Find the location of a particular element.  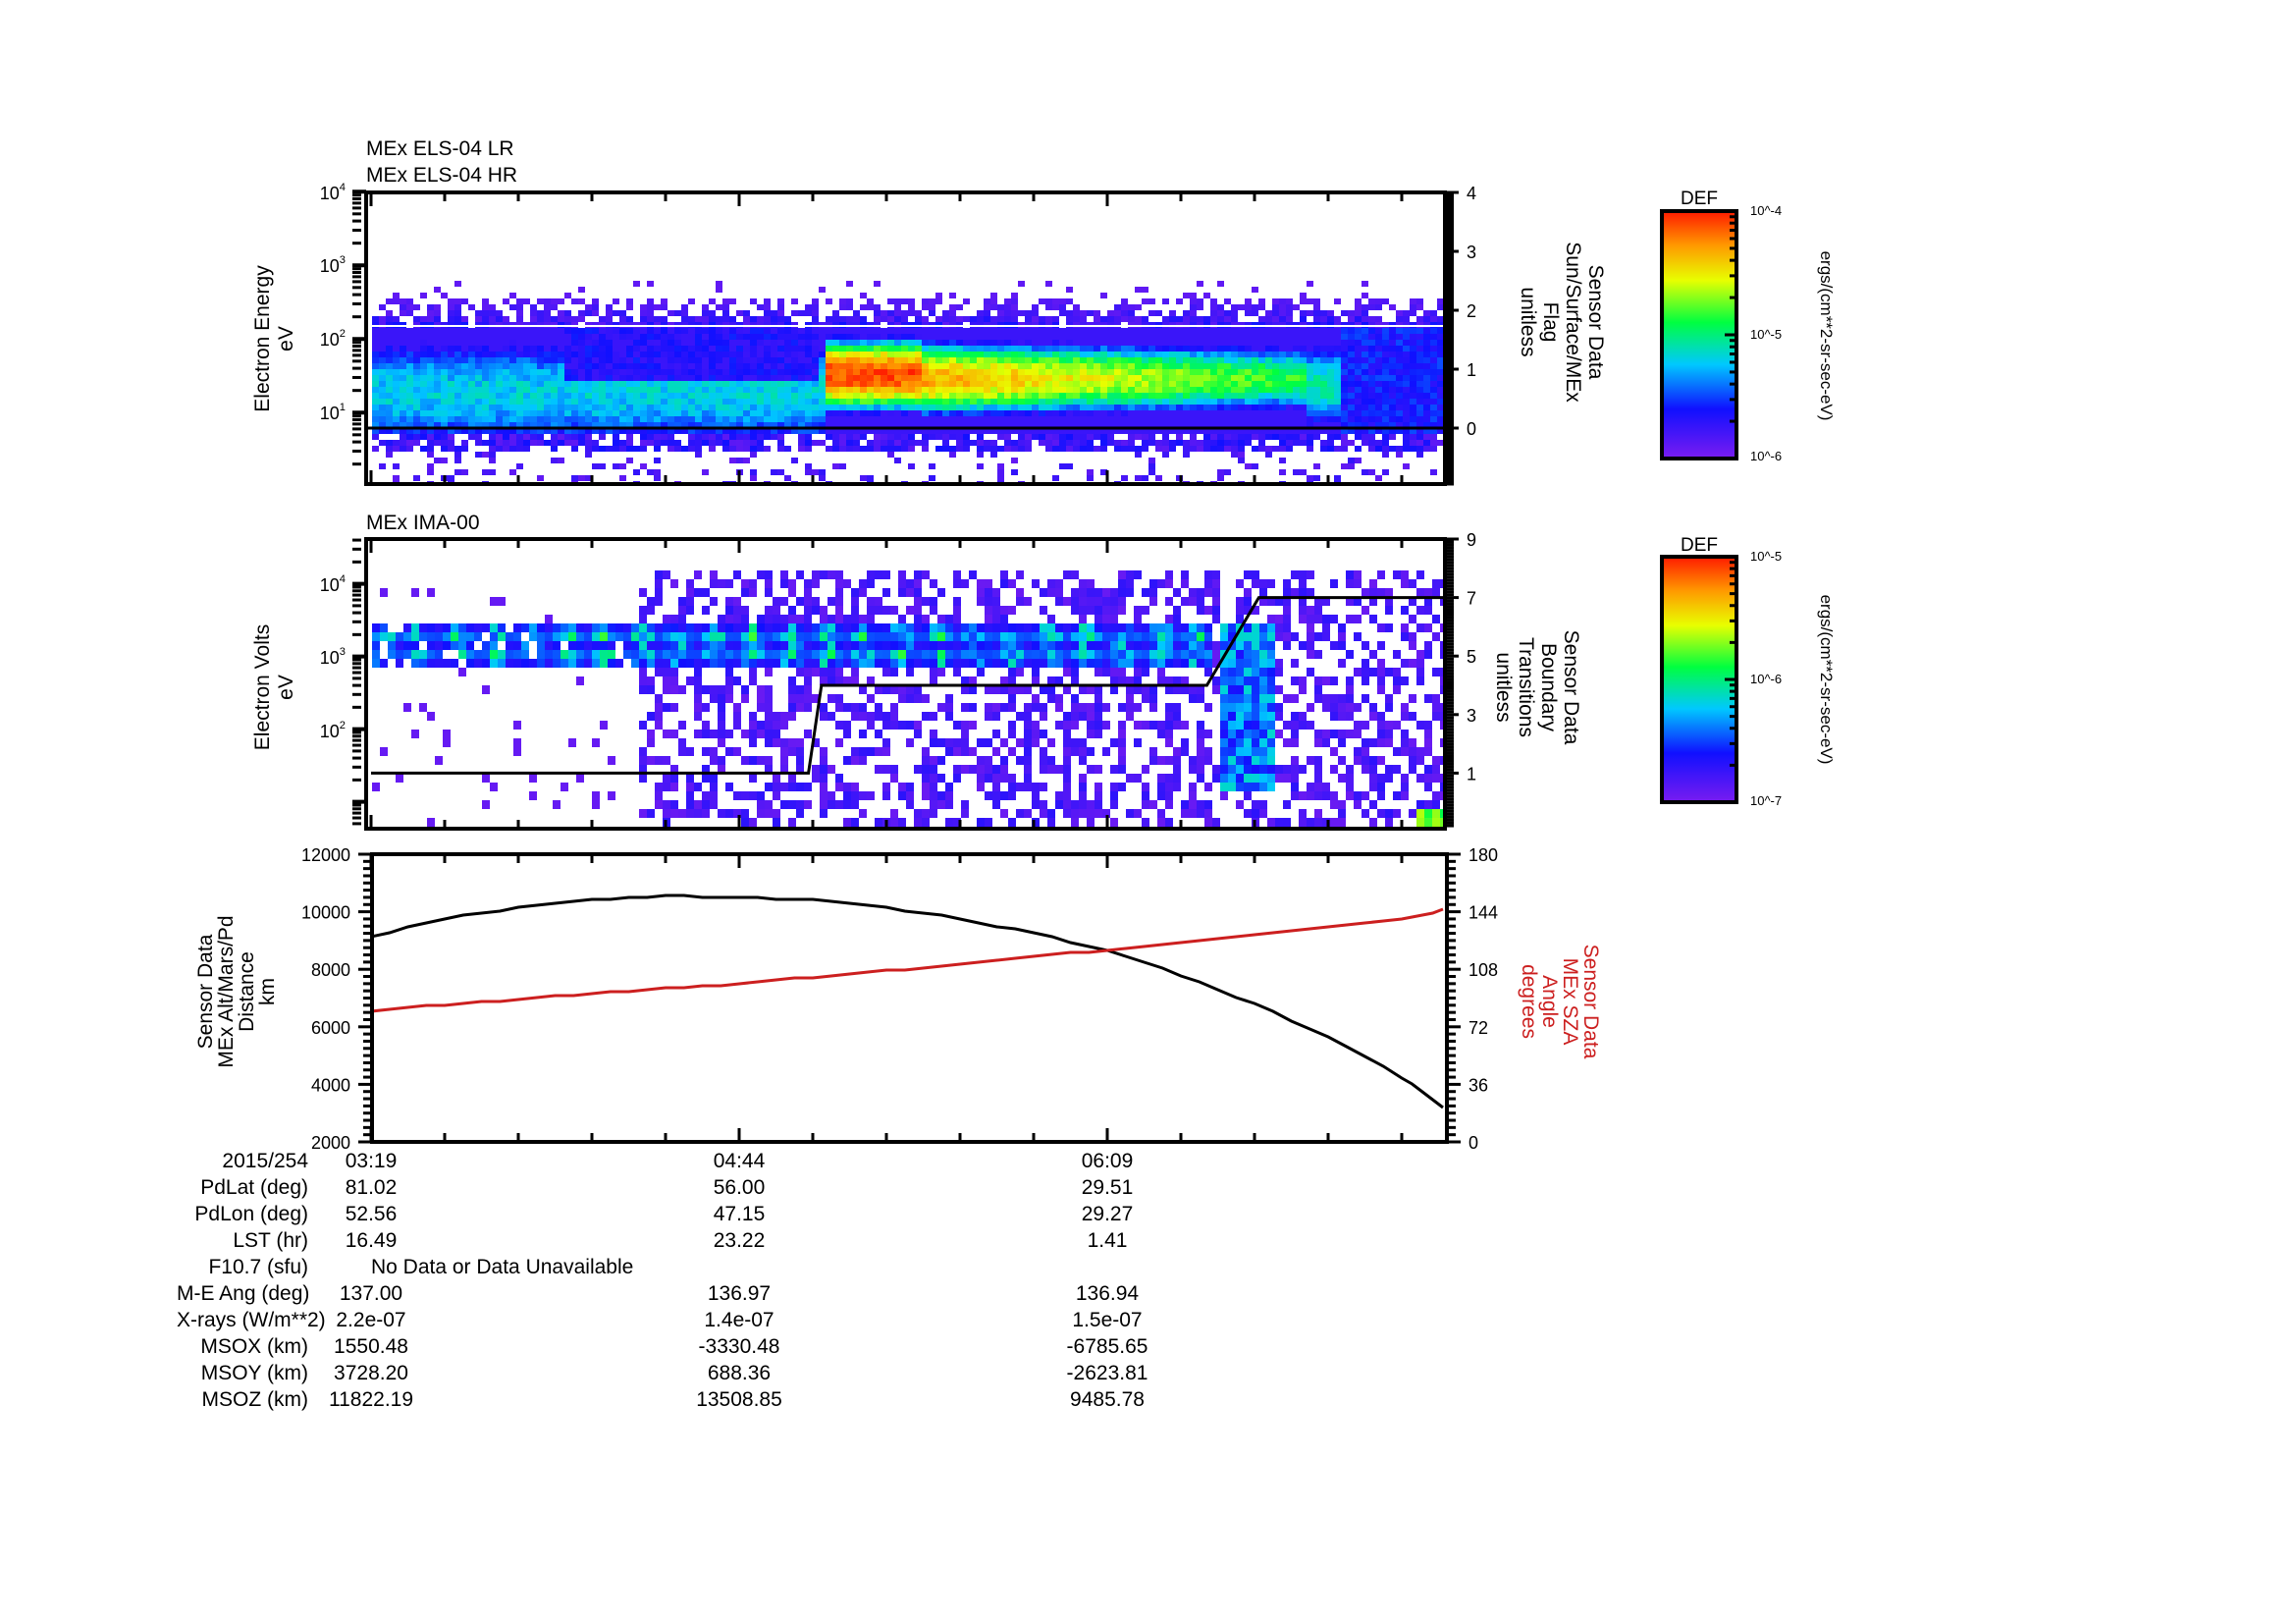

ephemeris-value: 06:09 is located at coordinates (1107, 1161).